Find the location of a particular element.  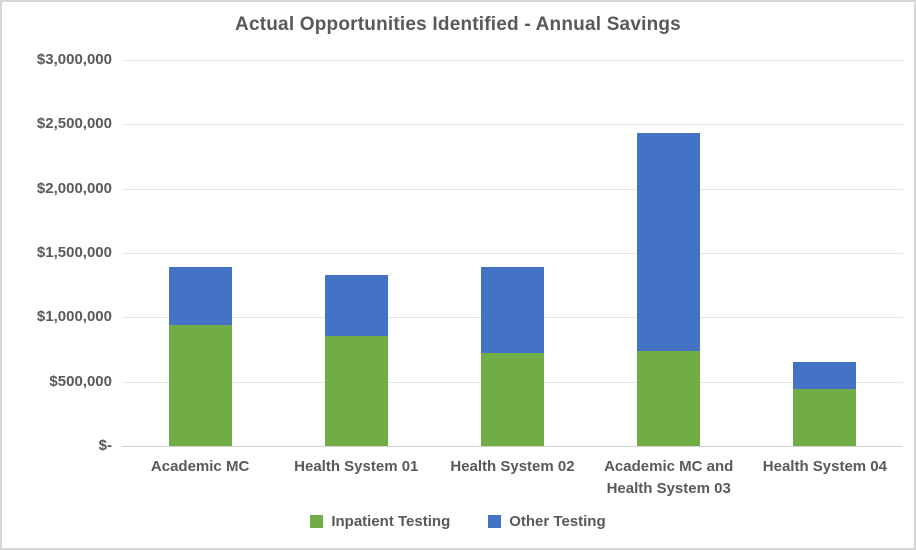

y-axis-tick-label: $2,500,000 is located at coordinates (74, 124).